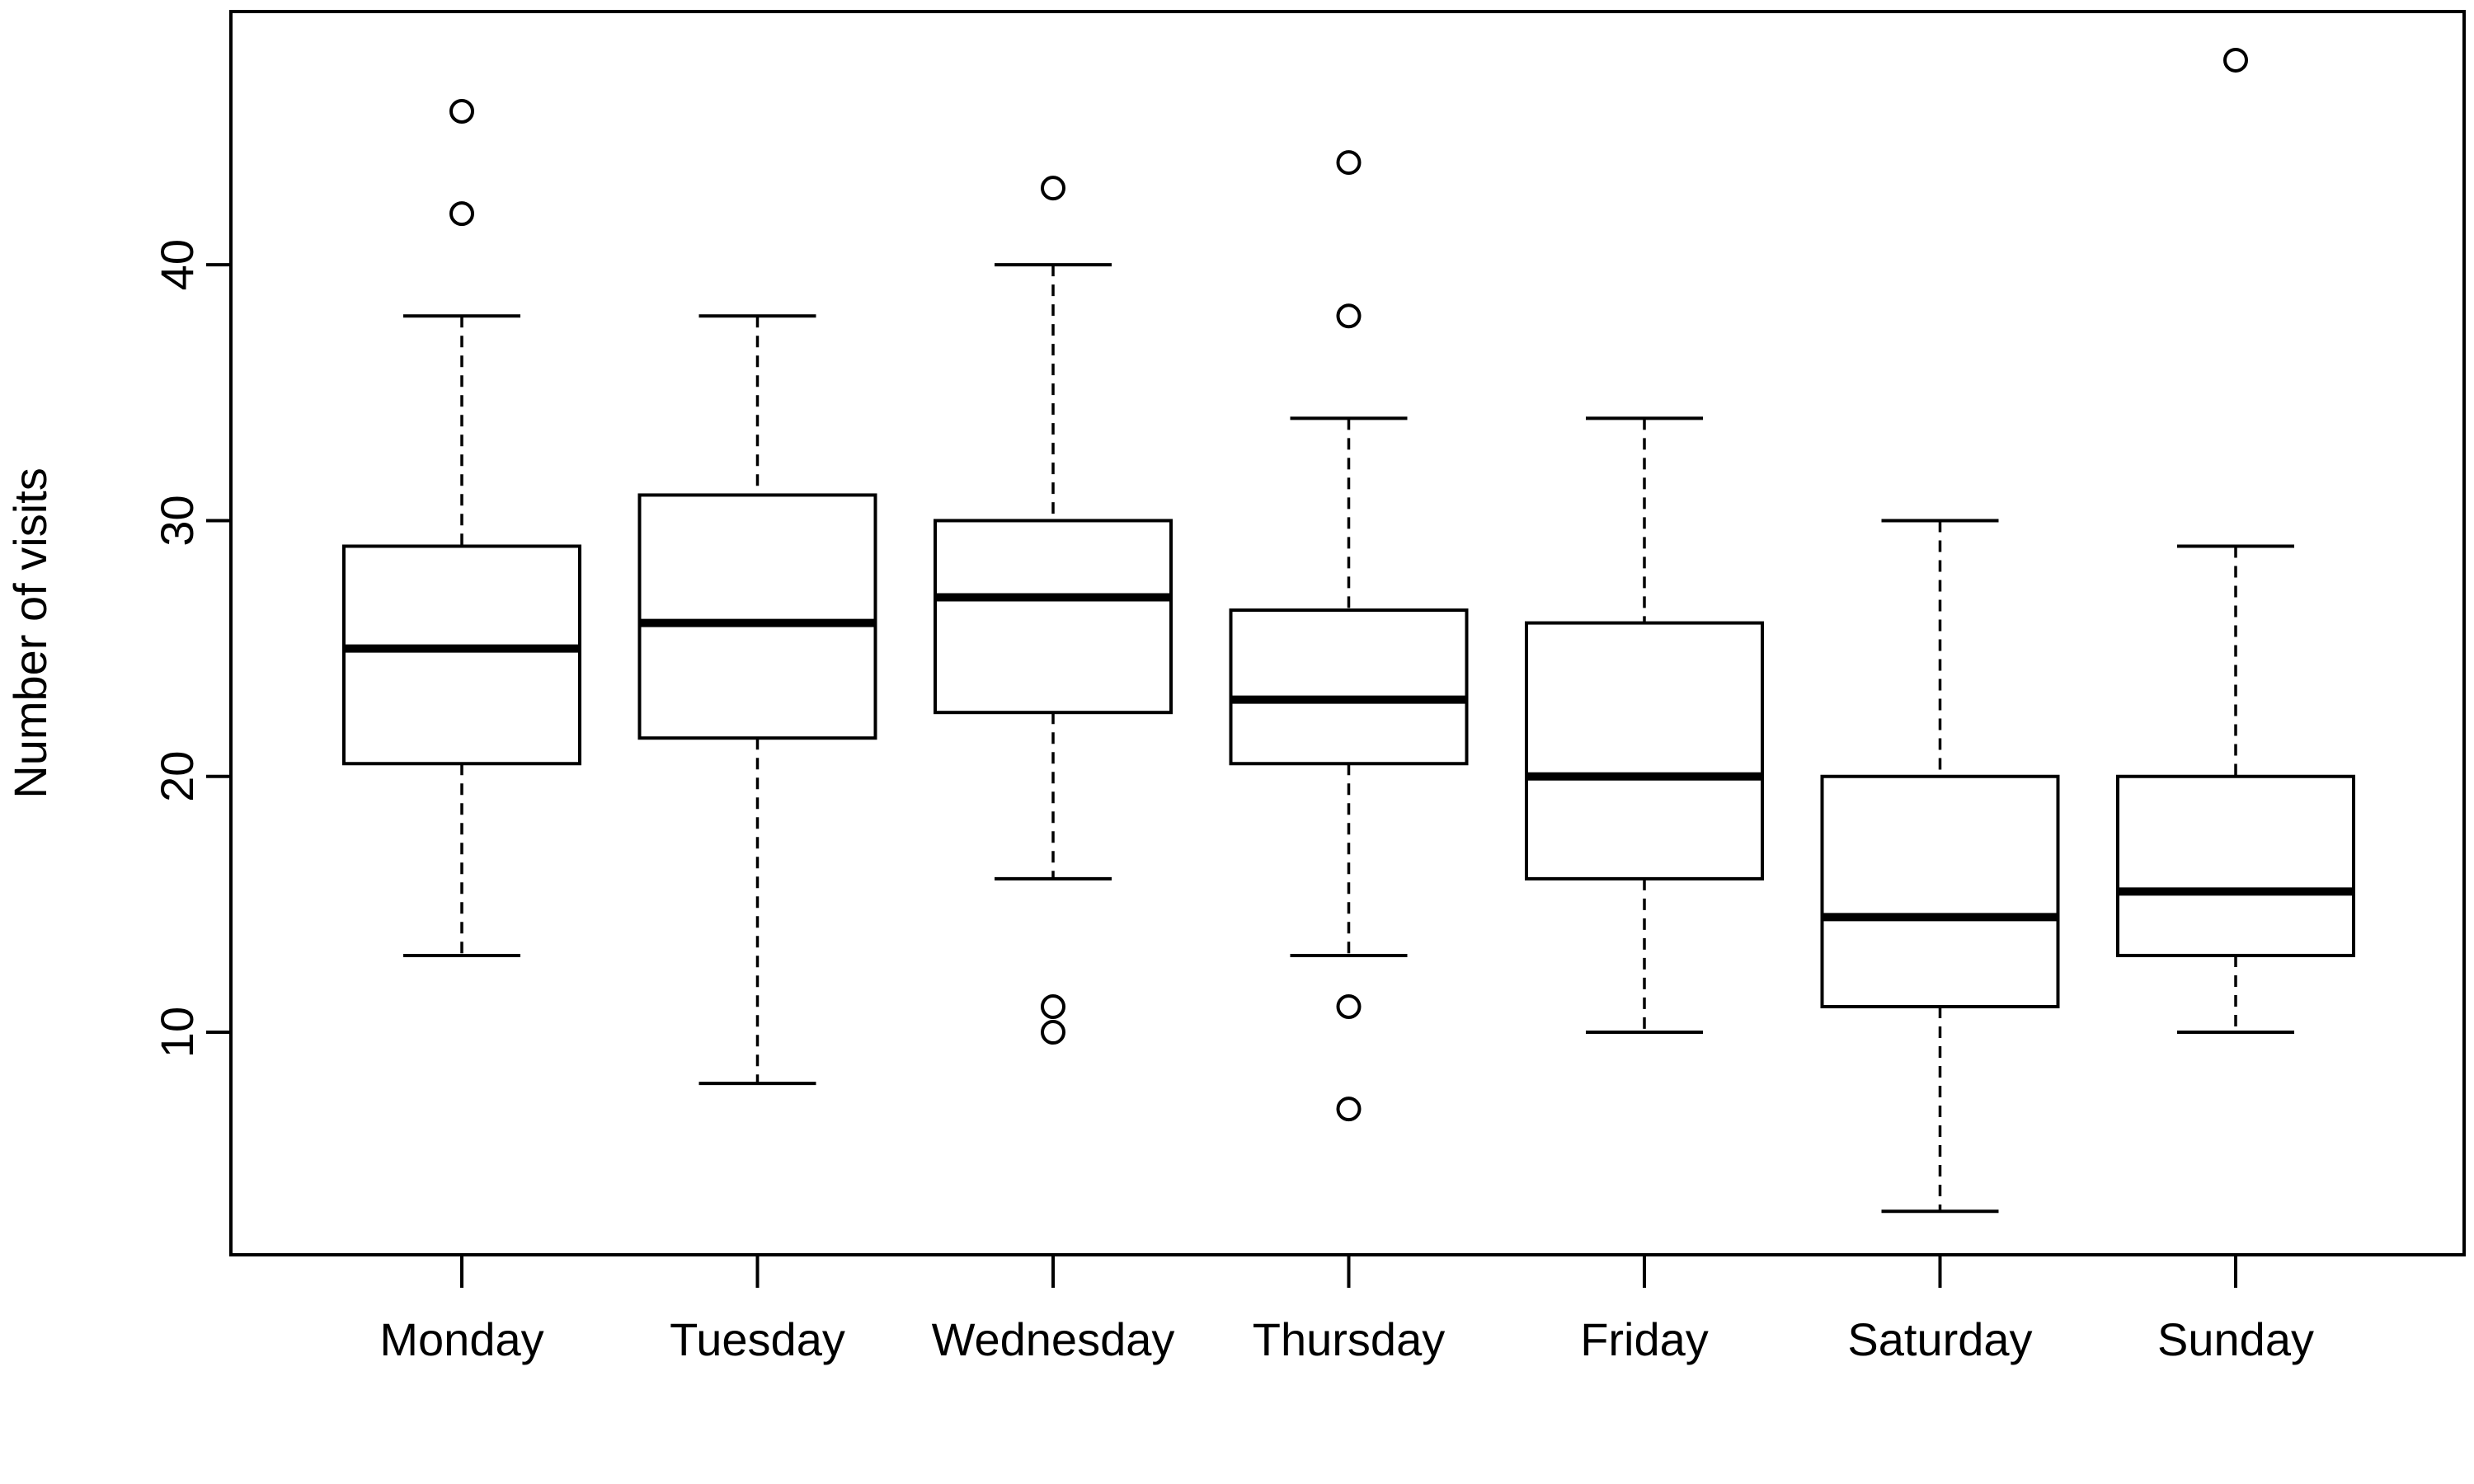 Image resolution: width=2474 pixels, height=1484 pixels. Describe the element at coordinates (1939, 1339) in the screenshot. I see `x-tick-label: Saturday` at that location.